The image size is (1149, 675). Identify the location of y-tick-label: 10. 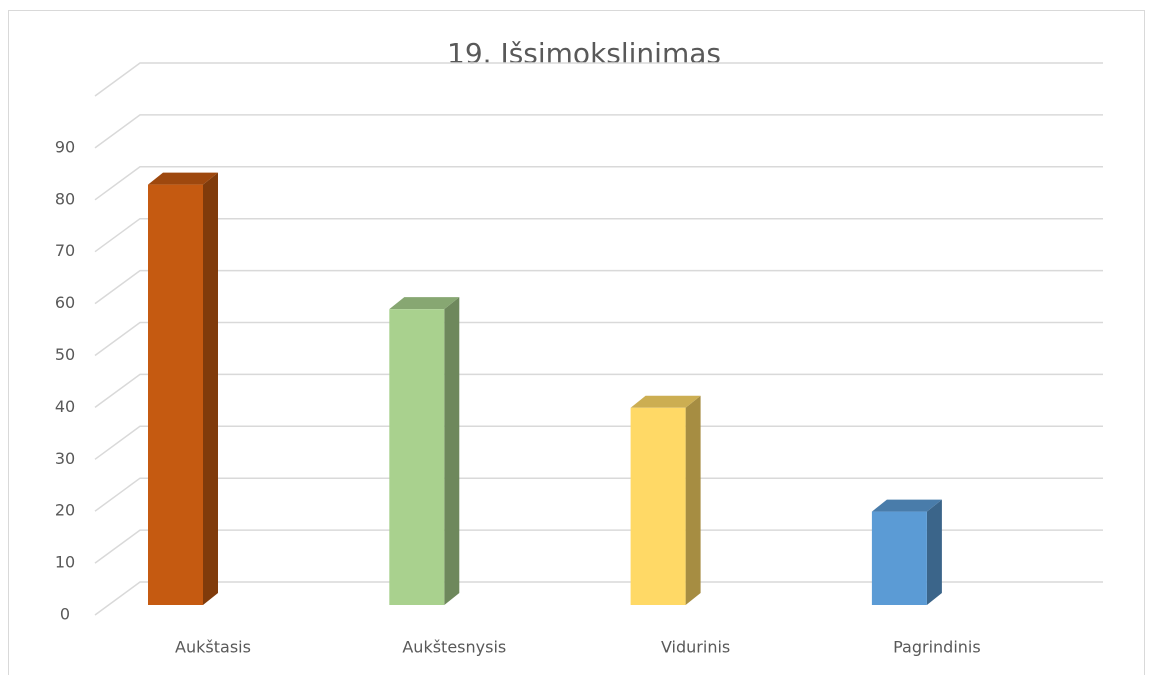
(65, 562).